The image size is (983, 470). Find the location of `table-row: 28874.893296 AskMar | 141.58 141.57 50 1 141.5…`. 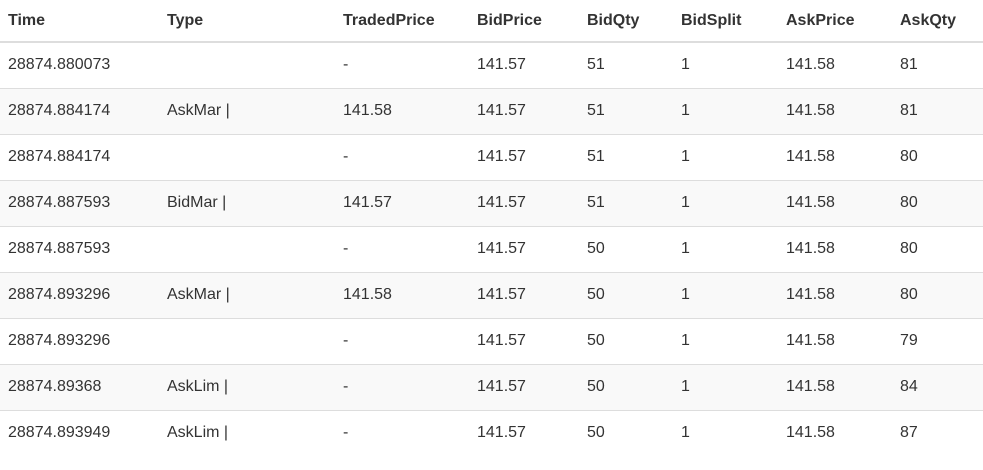

table-row: 28874.893296 AskMar | 141.58 141.57 50 1 141.5… is located at coordinates (491, 294).